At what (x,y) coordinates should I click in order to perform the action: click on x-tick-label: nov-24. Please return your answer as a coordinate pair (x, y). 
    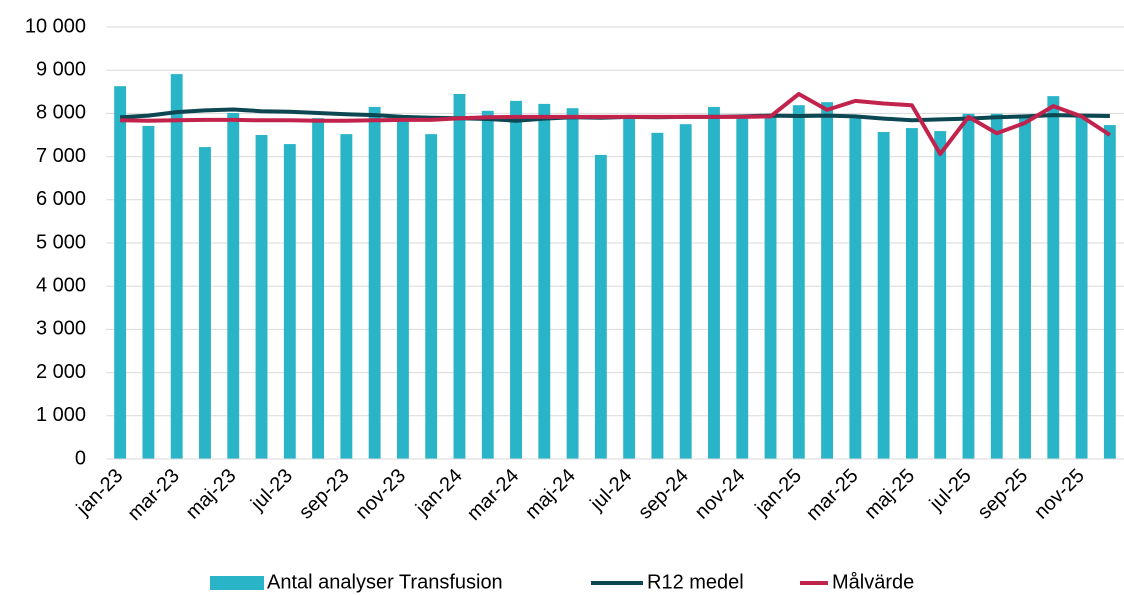
    Looking at the image, I should click on (720, 494).